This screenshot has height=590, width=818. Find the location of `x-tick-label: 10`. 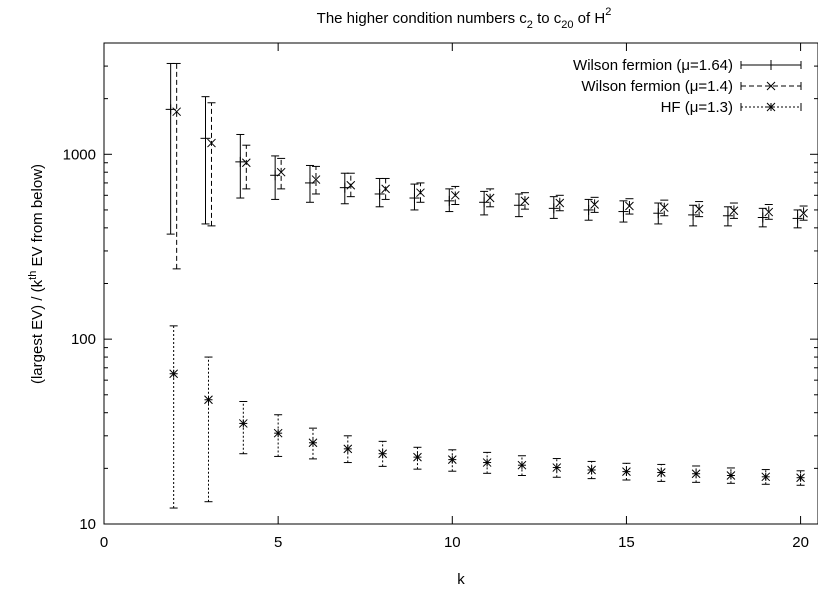

x-tick-label: 10 is located at coordinates (452, 542).